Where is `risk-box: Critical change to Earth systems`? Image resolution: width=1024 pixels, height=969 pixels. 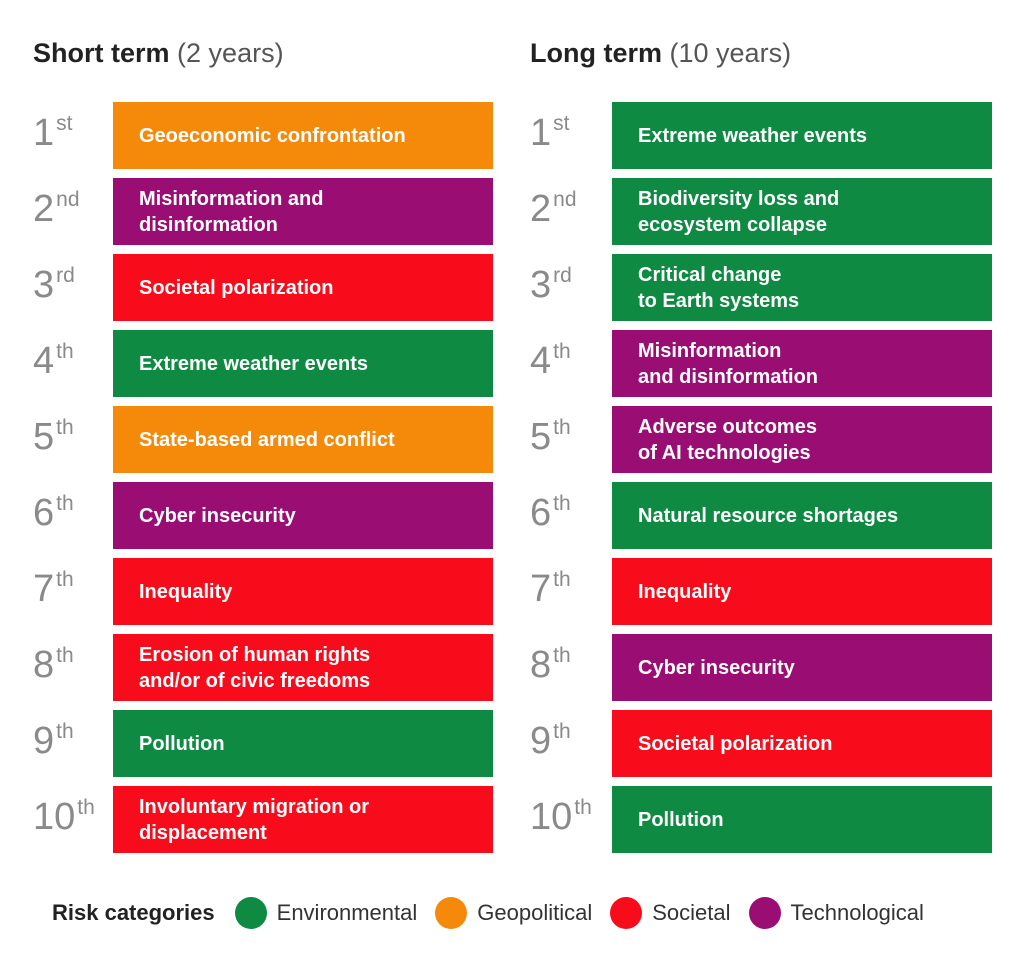 risk-box: Critical change to Earth systems is located at coordinates (802, 287).